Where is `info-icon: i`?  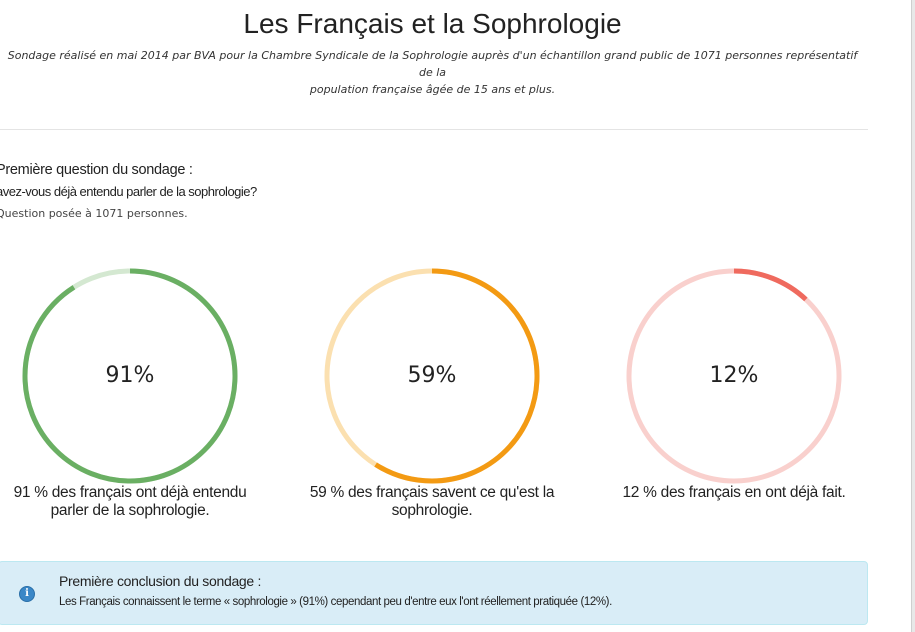 info-icon: i is located at coordinates (27, 594).